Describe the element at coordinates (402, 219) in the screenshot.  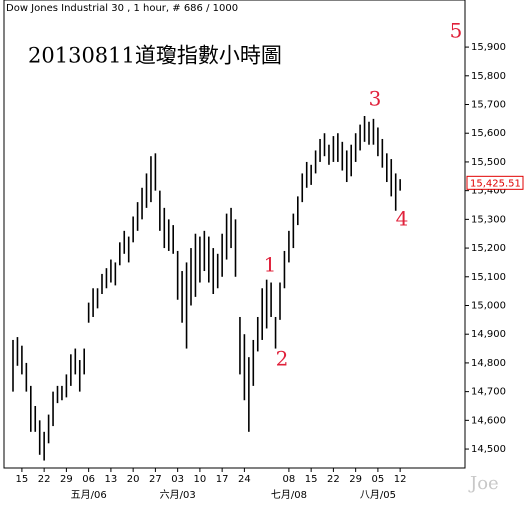
I see `wave-label: 4` at that location.